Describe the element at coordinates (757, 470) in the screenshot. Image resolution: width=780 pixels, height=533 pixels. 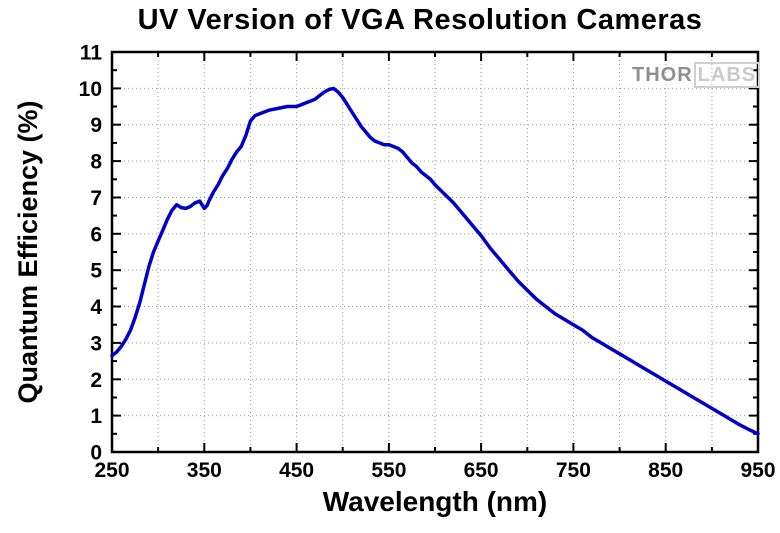
I see `x-tick-label: 950` at that location.